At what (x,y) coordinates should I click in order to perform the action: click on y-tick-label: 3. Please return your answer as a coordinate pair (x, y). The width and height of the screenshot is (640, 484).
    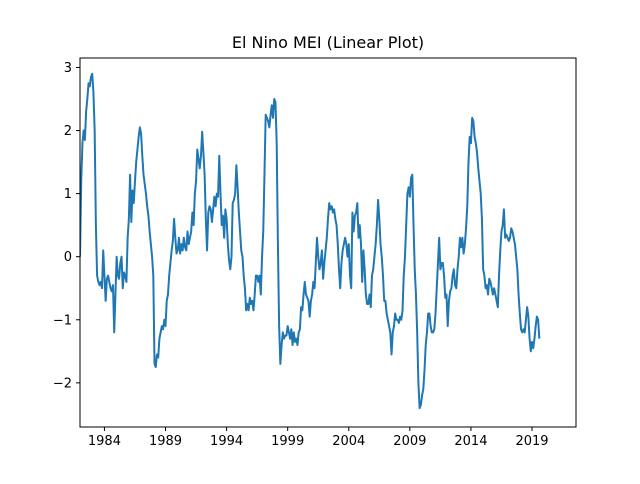
    Looking at the image, I should click on (68, 68).